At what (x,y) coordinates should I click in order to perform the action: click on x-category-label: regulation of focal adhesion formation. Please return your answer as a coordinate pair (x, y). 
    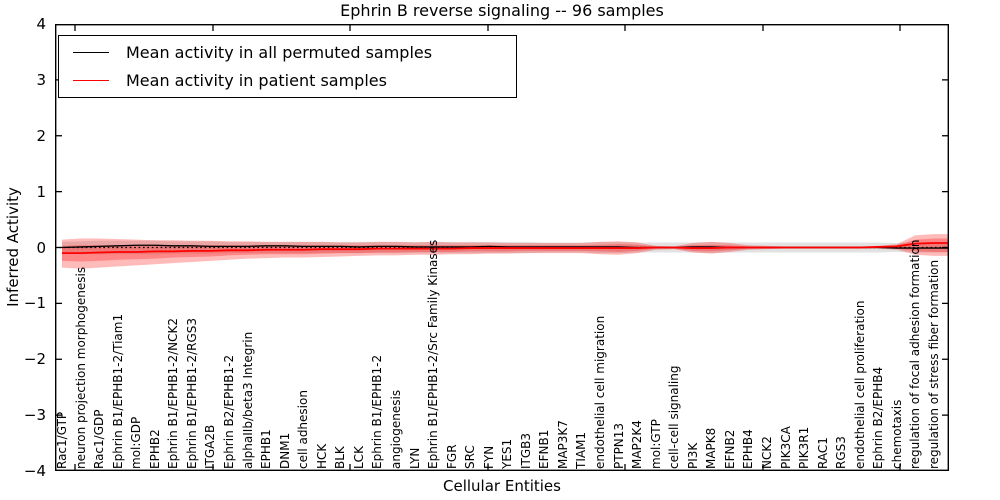
    Looking at the image, I should click on (915, 354).